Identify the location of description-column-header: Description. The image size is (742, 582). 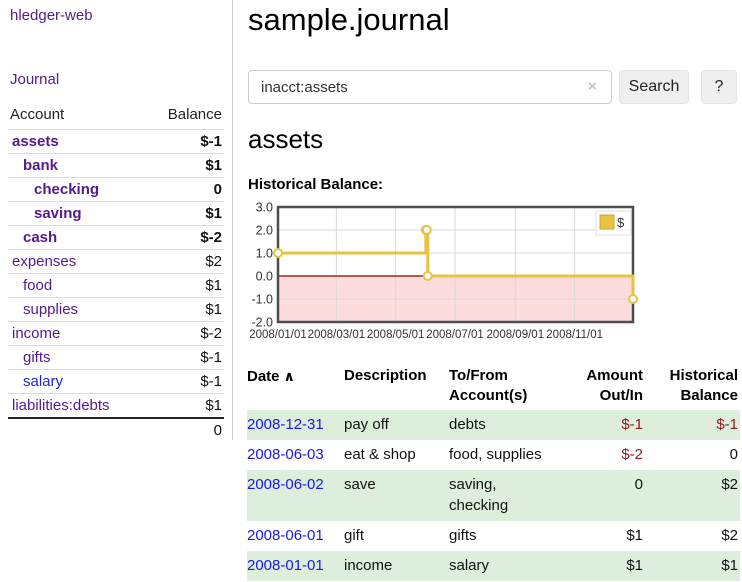
(385, 375).